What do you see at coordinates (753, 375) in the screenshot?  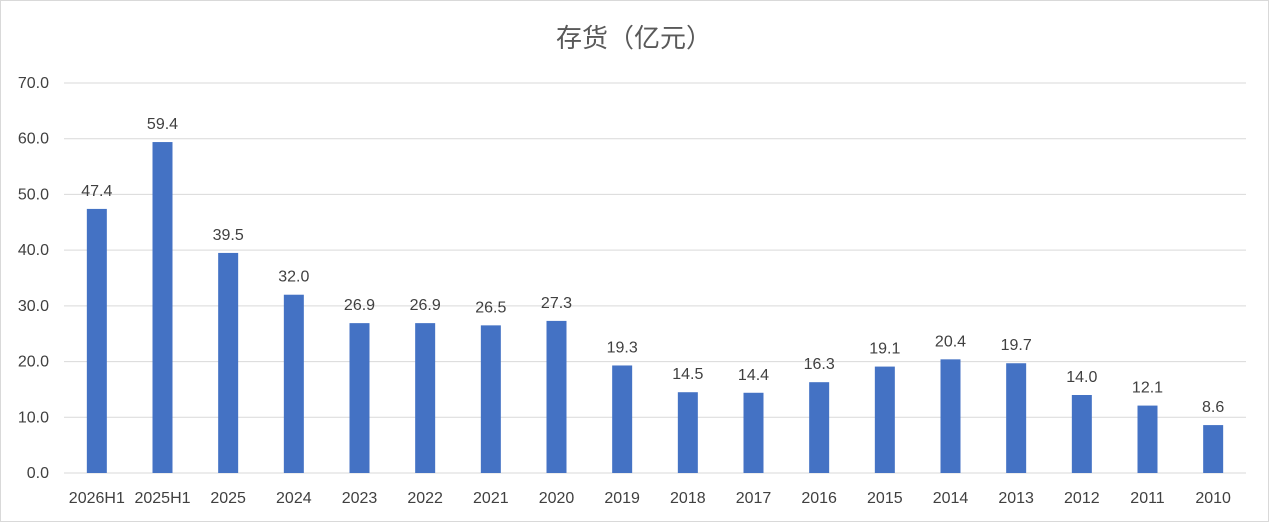 I see `data-label: 14.4` at bounding box center [753, 375].